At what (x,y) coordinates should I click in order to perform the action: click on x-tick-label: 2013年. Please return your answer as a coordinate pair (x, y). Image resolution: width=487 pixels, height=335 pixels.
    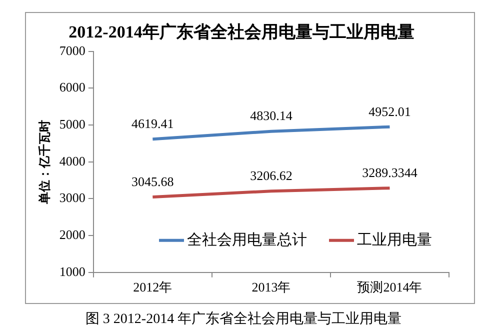
    Looking at the image, I should click on (271, 287).